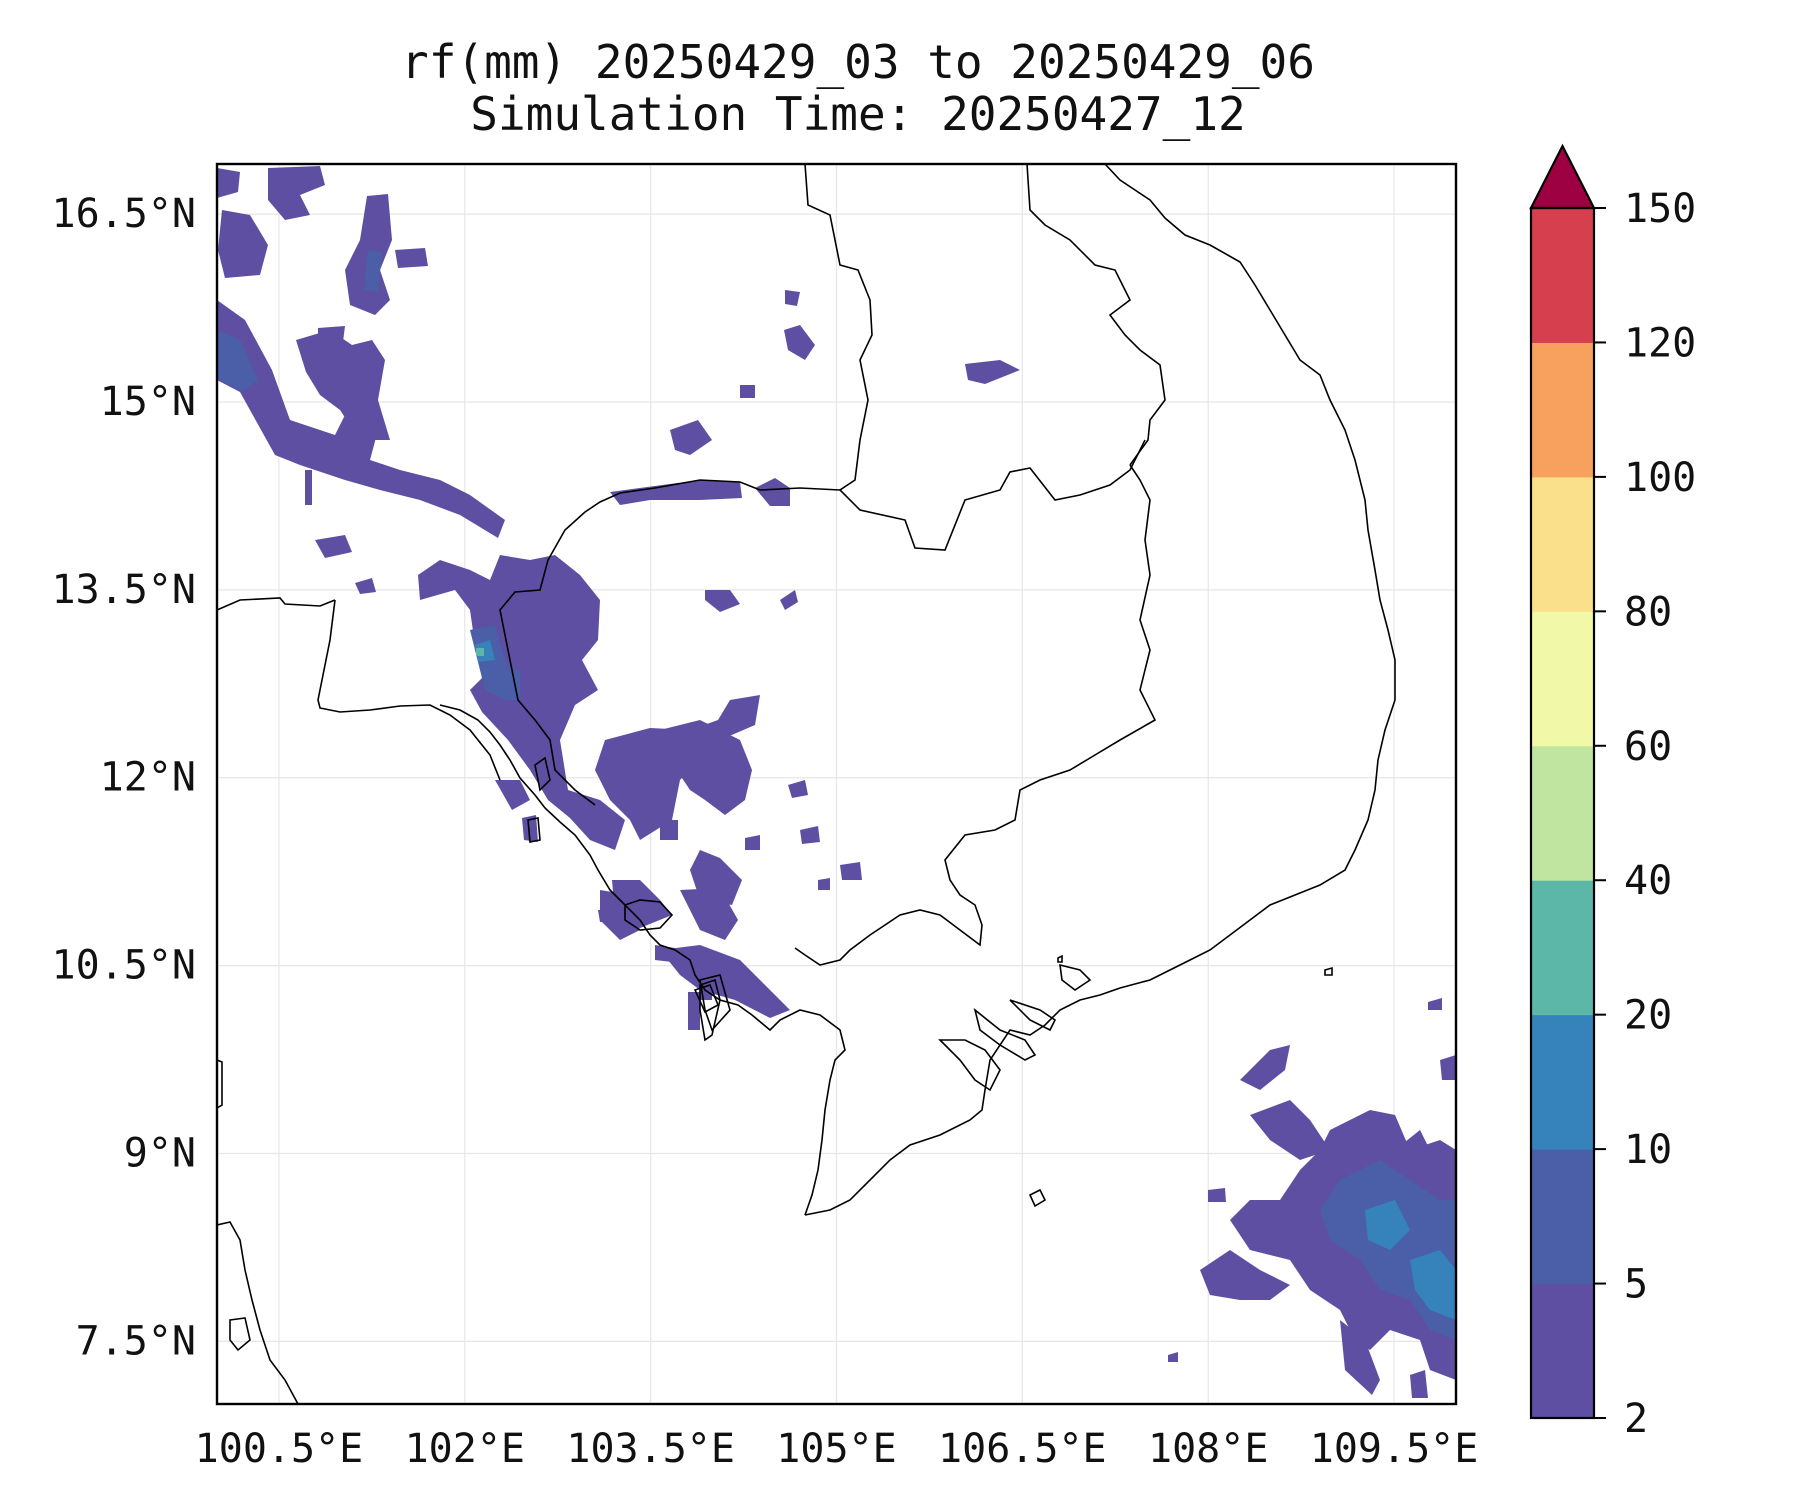  I want to click on lon-tick-label: 103.5°E, so click(650, 1449).